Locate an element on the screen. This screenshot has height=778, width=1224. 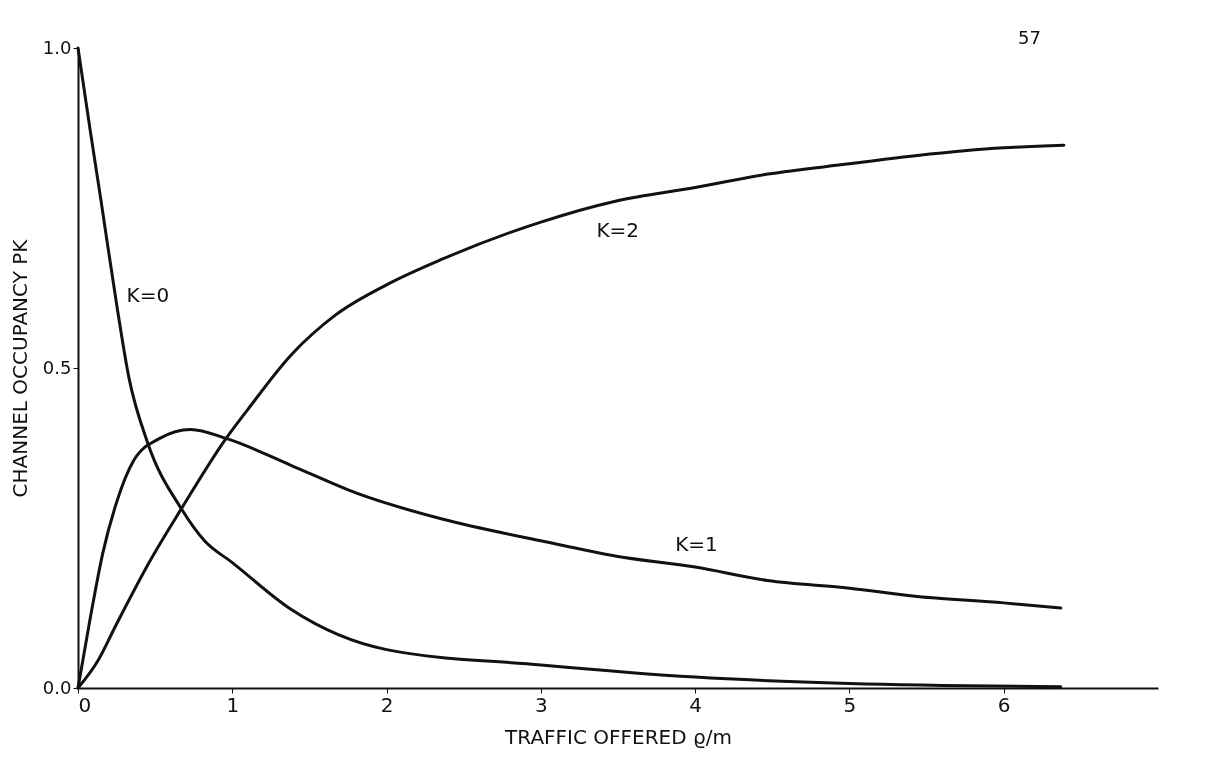
x-tick-label: 6 is located at coordinates (1004, 704).